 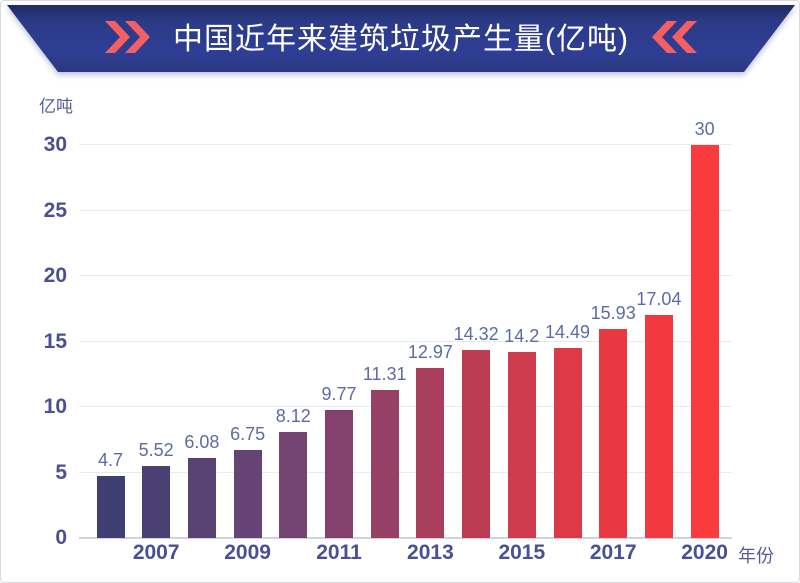 What do you see at coordinates (522, 552) in the screenshot?
I see `x-axis-tick-label: 2015` at bounding box center [522, 552].